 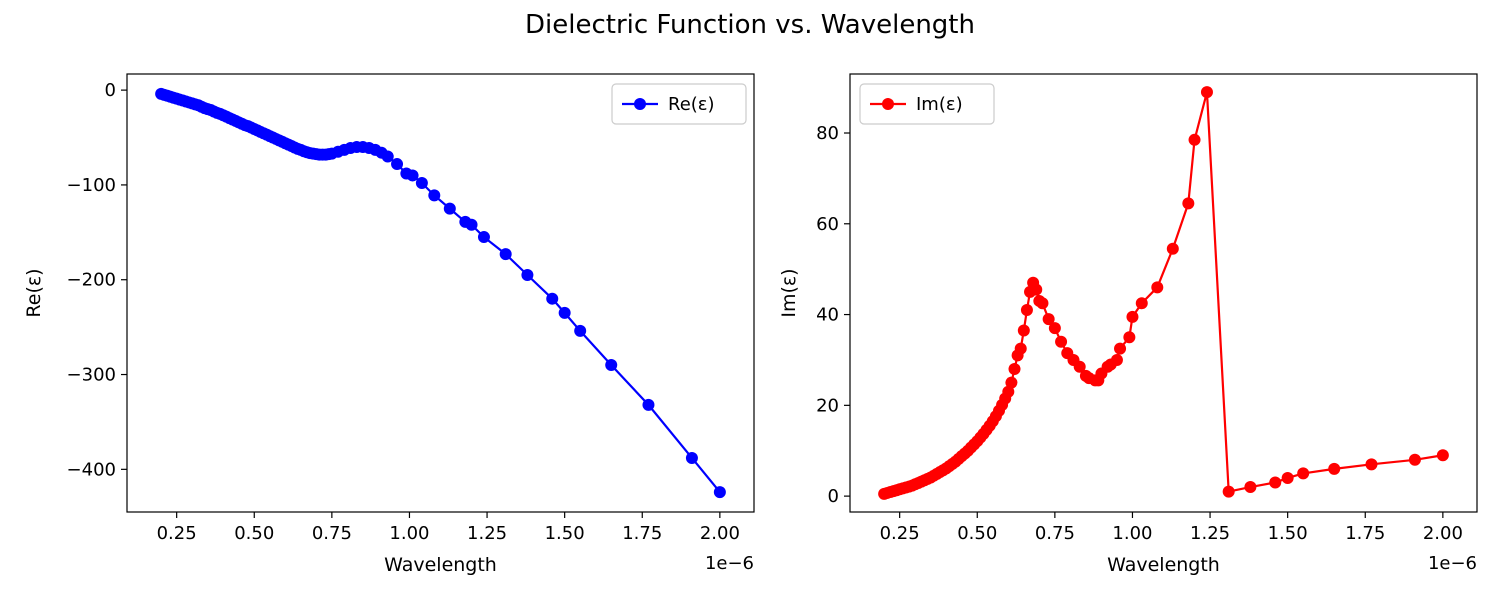 What do you see at coordinates (1443, 533) in the screenshot?
I see `im-x-tick-label: 2.00` at bounding box center [1443, 533].